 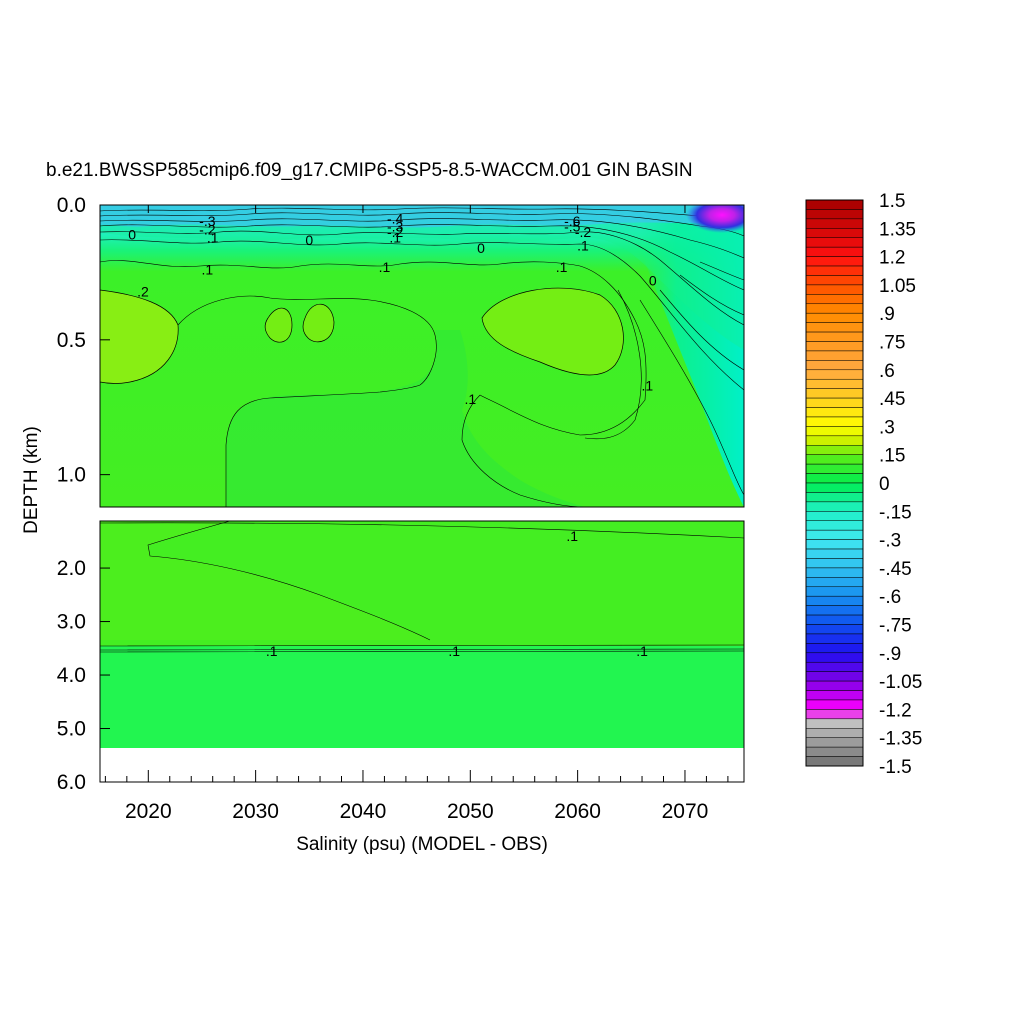 I want to click on contour-label: -.6, so click(x=572, y=221).